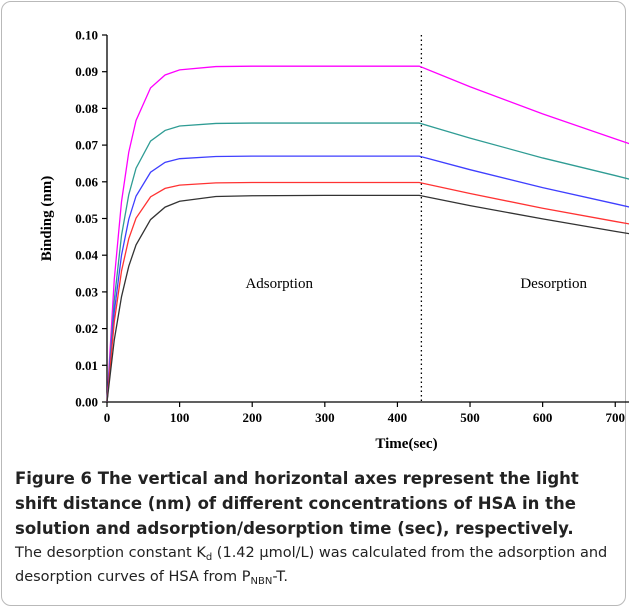 The height and width of the screenshot is (609, 629). I want to click on y-axis-title: Binding (nm), so click(47, 218).